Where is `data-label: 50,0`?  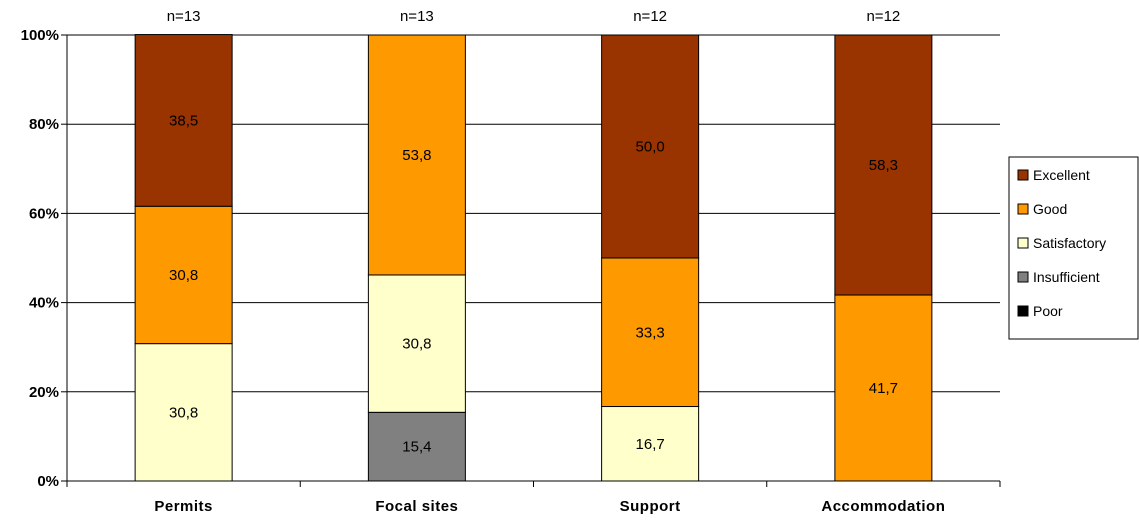 data-label: 50,0 is located at coordinates (650, 147).